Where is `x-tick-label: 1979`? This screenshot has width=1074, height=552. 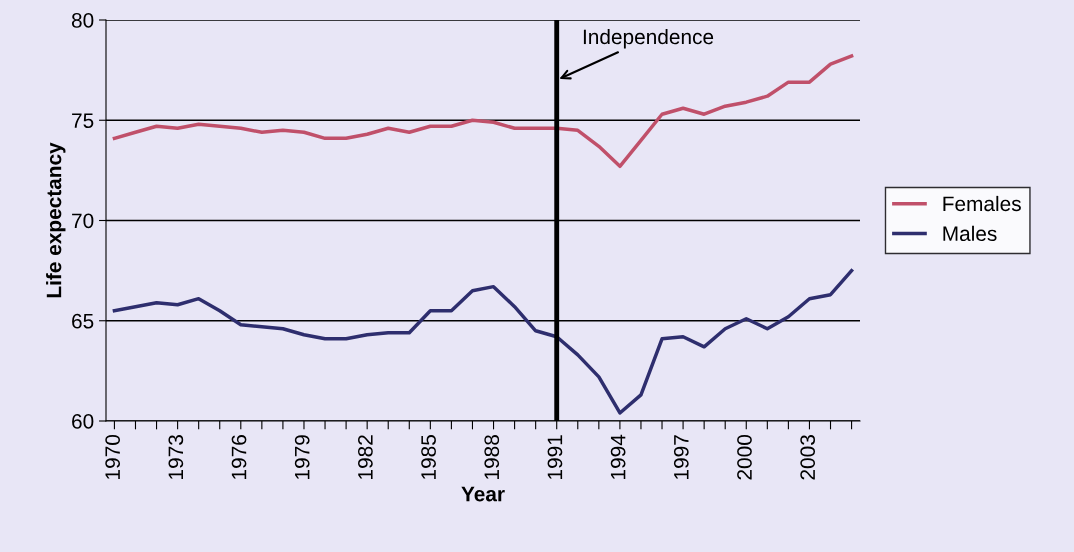 x-tick-label: 1979 is located at coordinates (302, 457).